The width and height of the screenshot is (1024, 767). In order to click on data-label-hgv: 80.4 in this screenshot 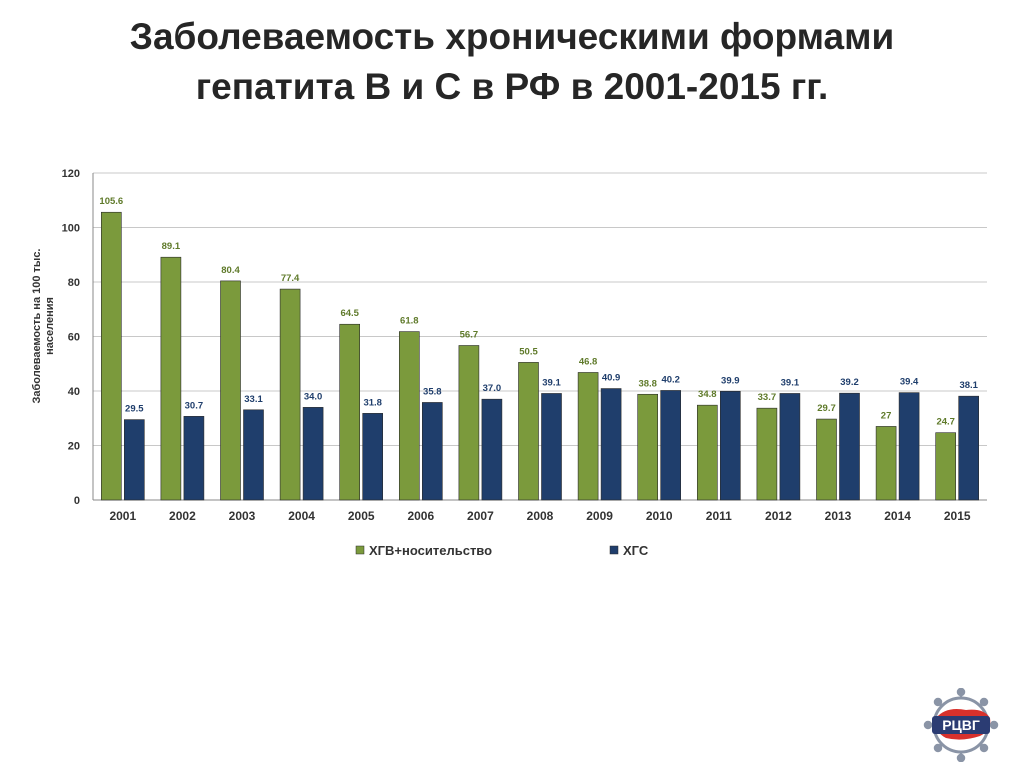, I will do `click(230, 270)`.